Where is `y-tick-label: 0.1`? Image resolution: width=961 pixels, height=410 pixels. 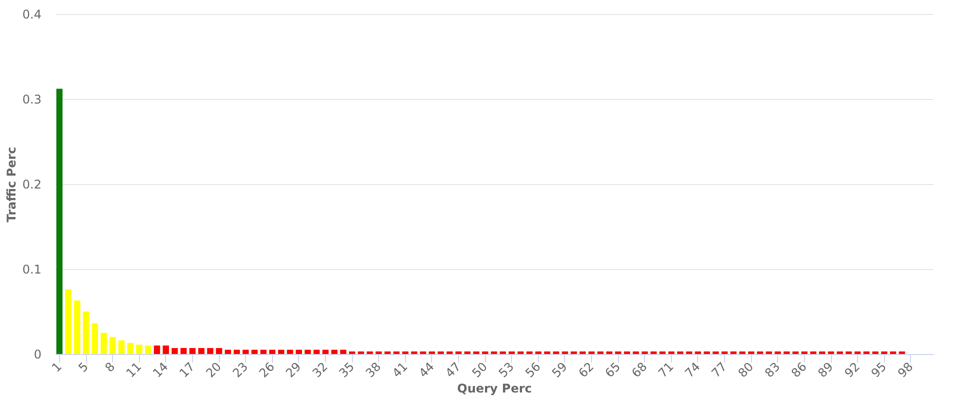 y-tick-label: 0.1 is located at coordinates (32, 269).